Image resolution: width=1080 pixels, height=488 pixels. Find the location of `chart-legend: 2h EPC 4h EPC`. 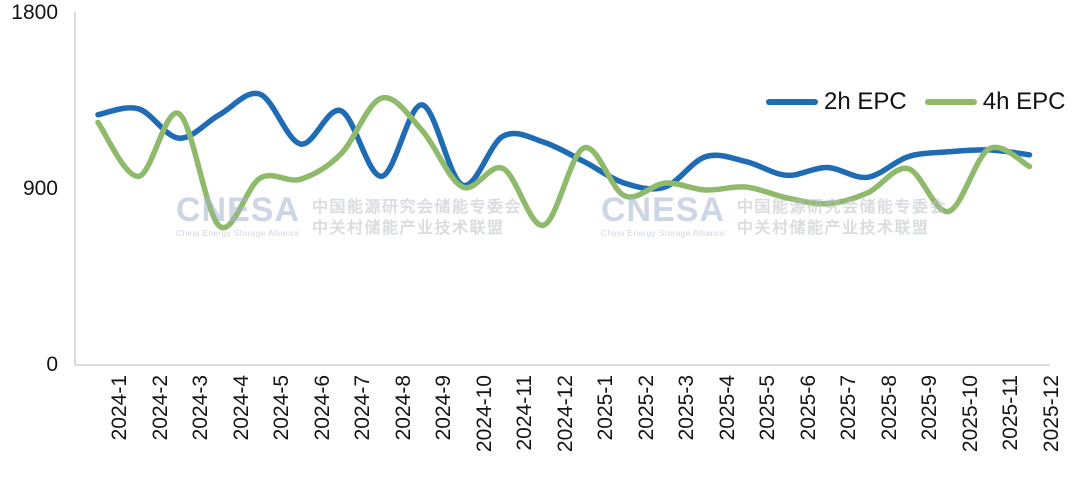

chart-legend: 2h EPC 4h EPC is located at coordinates (915, 102).